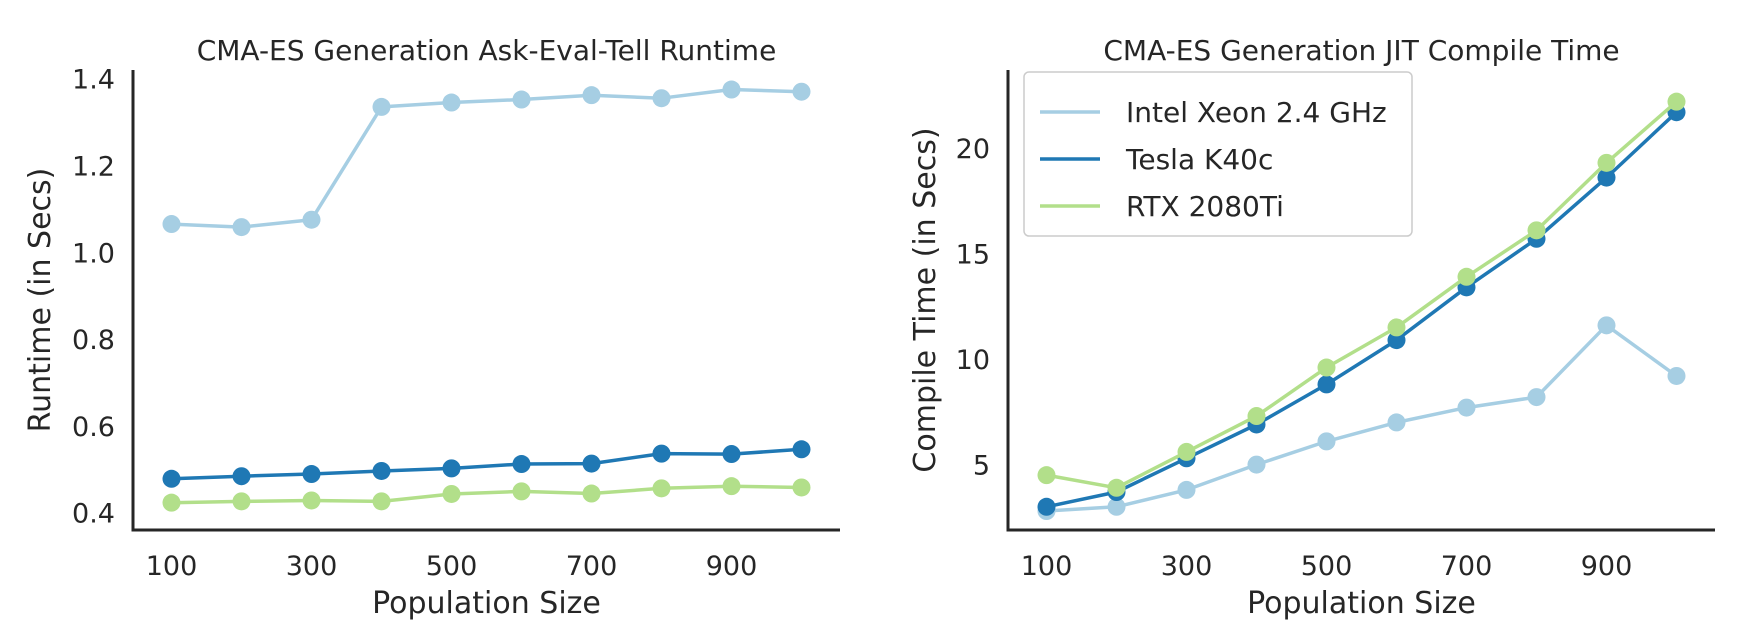  I want to click on y-tick-label: 10, so click(973, 360).